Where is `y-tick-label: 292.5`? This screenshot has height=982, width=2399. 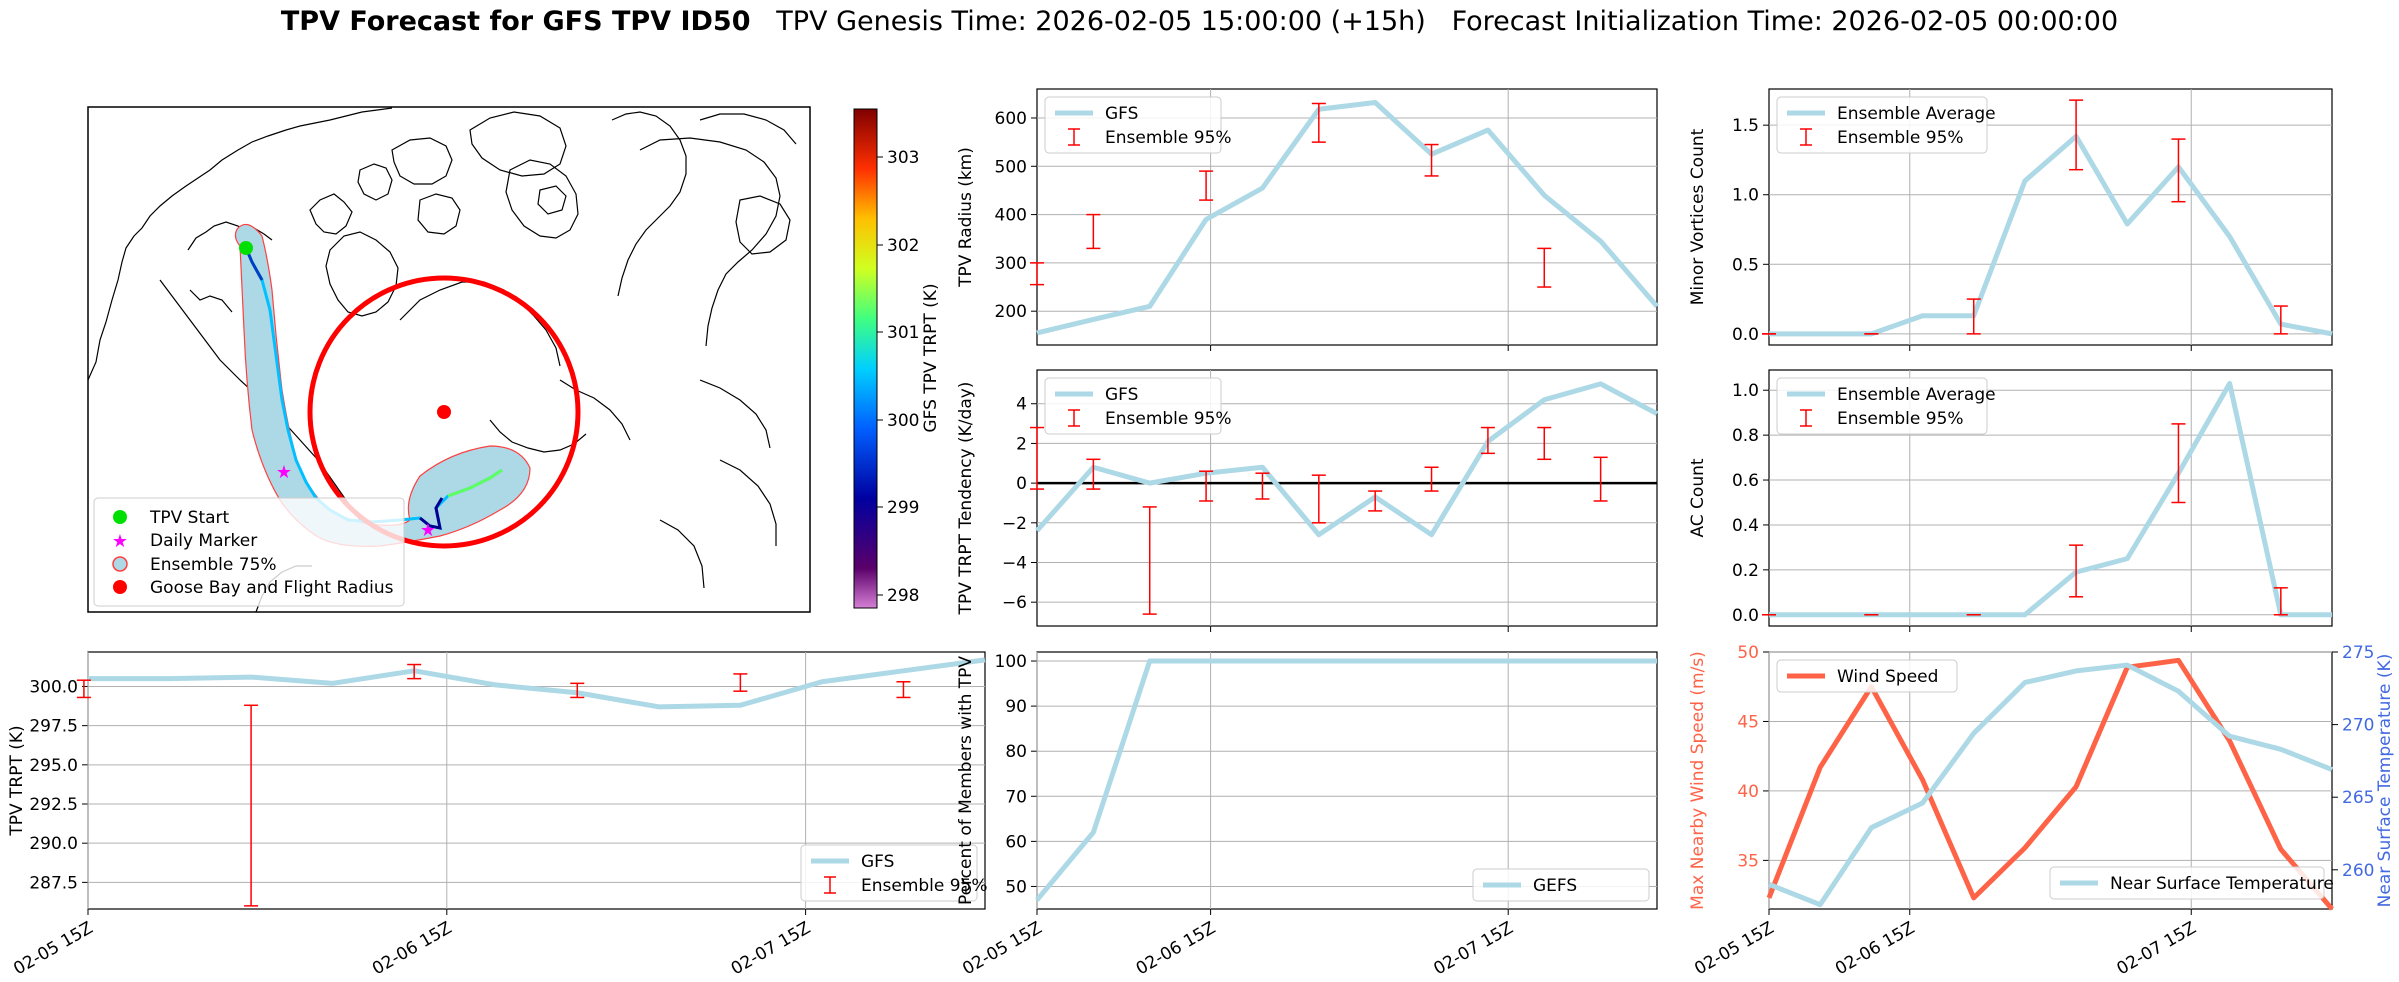
y-tick-label: 292.5 is located at coordinates (53, 805).